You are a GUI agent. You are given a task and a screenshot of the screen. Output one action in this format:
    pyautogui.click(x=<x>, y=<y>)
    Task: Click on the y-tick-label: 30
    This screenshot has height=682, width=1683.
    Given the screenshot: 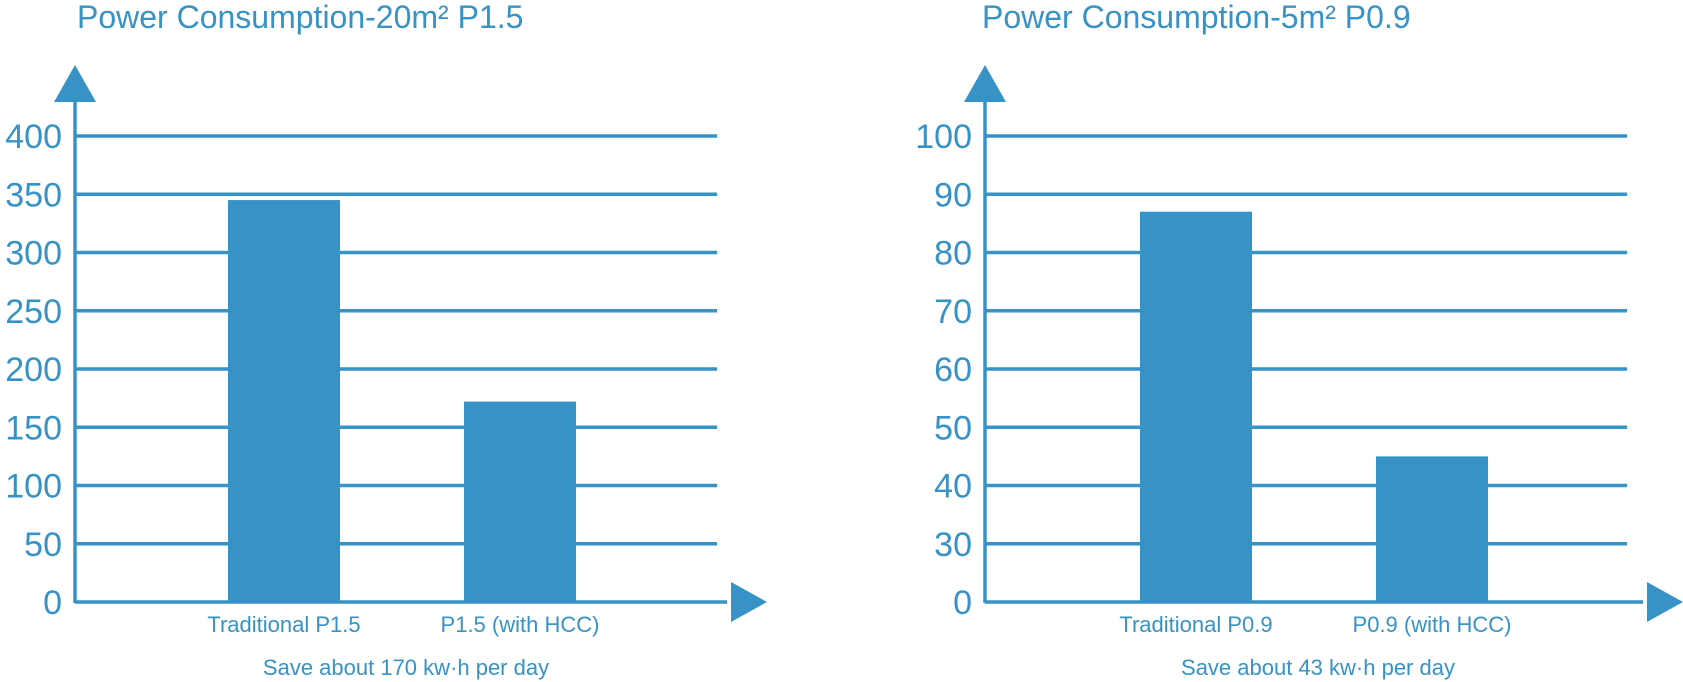 What is the action you would take?
    pyautogui.click(x=953, y=545)
    